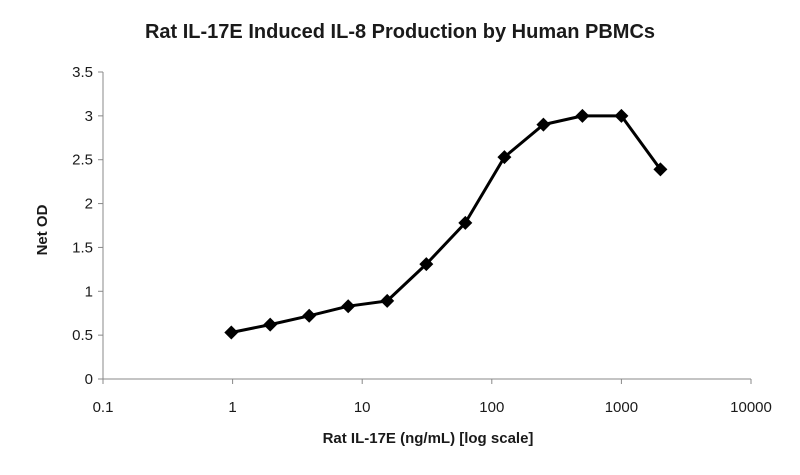 This screenshot has width=800, height=475. What do you see at coordinates (89, 379) in the screenshot?
I see `y-tick-label: 0` at bounding box center [89, 379].